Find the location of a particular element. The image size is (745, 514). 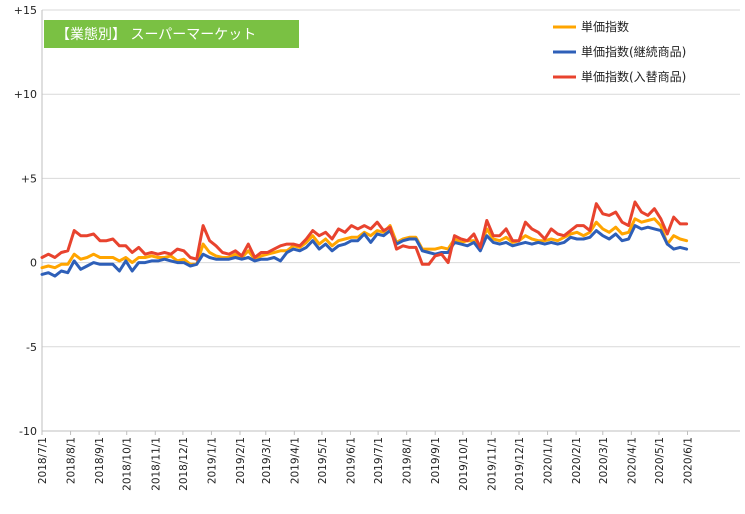

x-tick-label: 2018/12/1 is located at coordinates (184, 464).